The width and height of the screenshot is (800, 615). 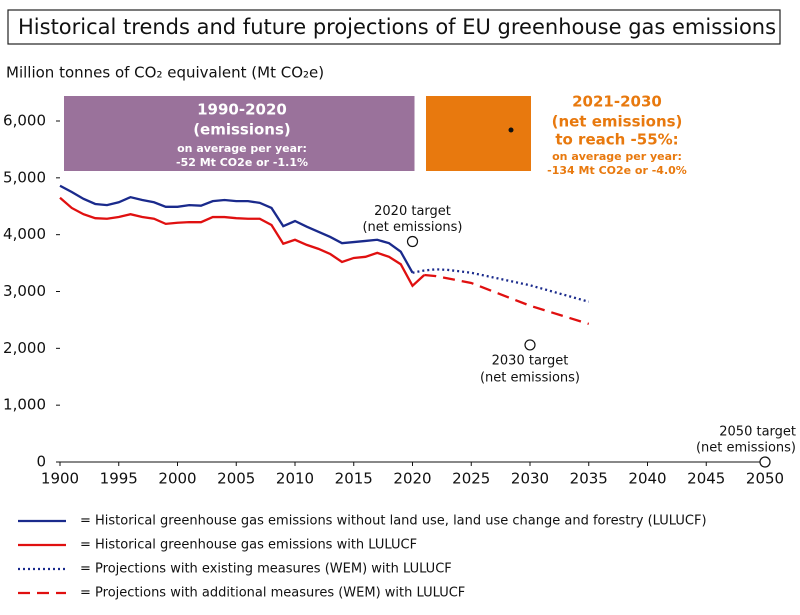 What do you see at coordinates (24, 177) in the screenshot?
I see `y-tick-label: 5,000` at bounding box center [24, 177].